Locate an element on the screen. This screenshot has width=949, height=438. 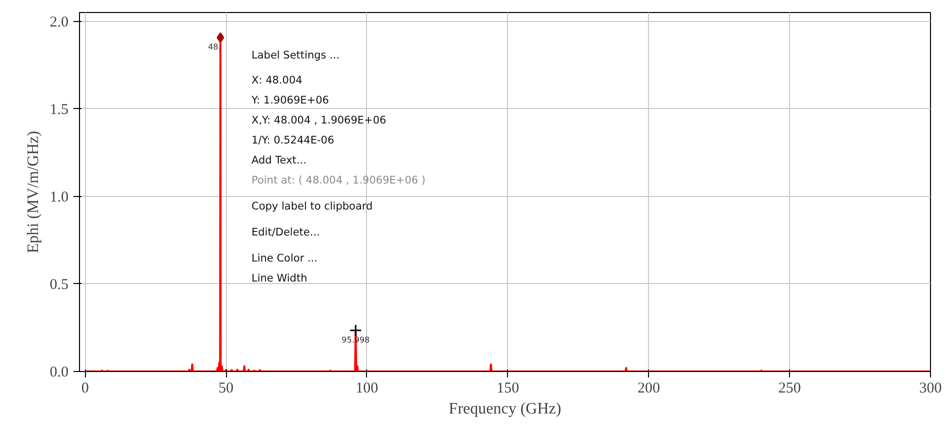
x-tick-label: 250 is located at coordinates (789, 388).